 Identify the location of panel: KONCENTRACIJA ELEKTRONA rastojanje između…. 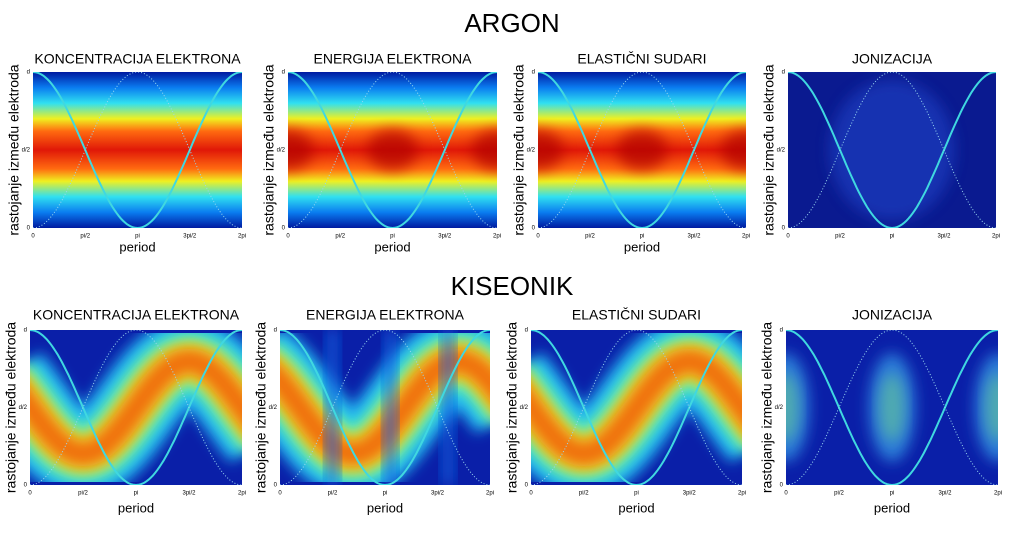
(124, 411).